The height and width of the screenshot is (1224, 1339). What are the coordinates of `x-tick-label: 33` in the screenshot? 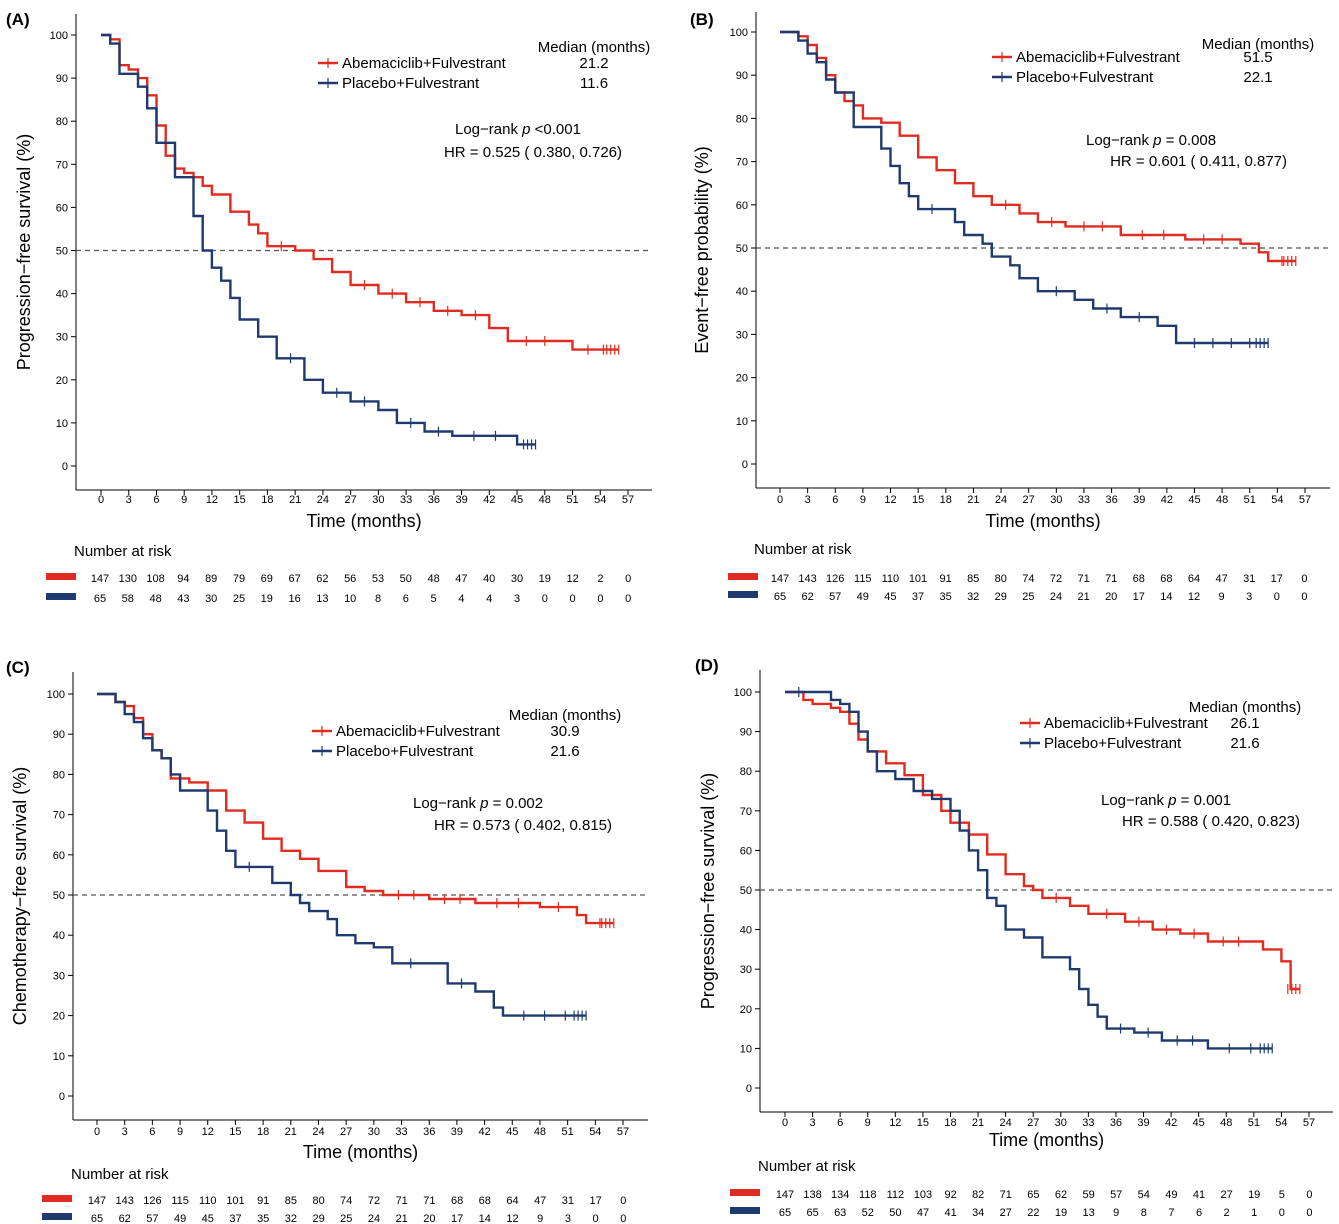 It's located at (1088, 1123).